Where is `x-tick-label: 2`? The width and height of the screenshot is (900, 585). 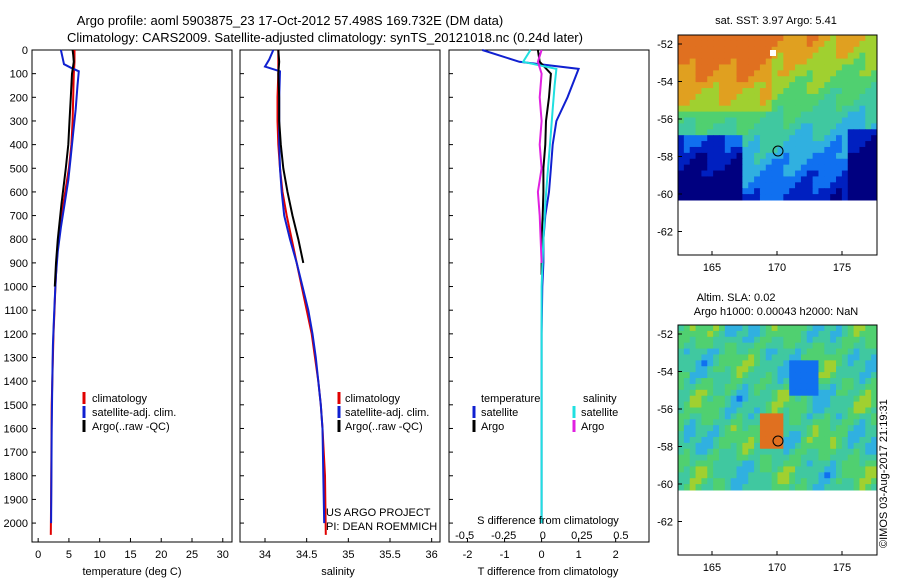
x-tick-label: 2 is located at coordinates (616, 555).